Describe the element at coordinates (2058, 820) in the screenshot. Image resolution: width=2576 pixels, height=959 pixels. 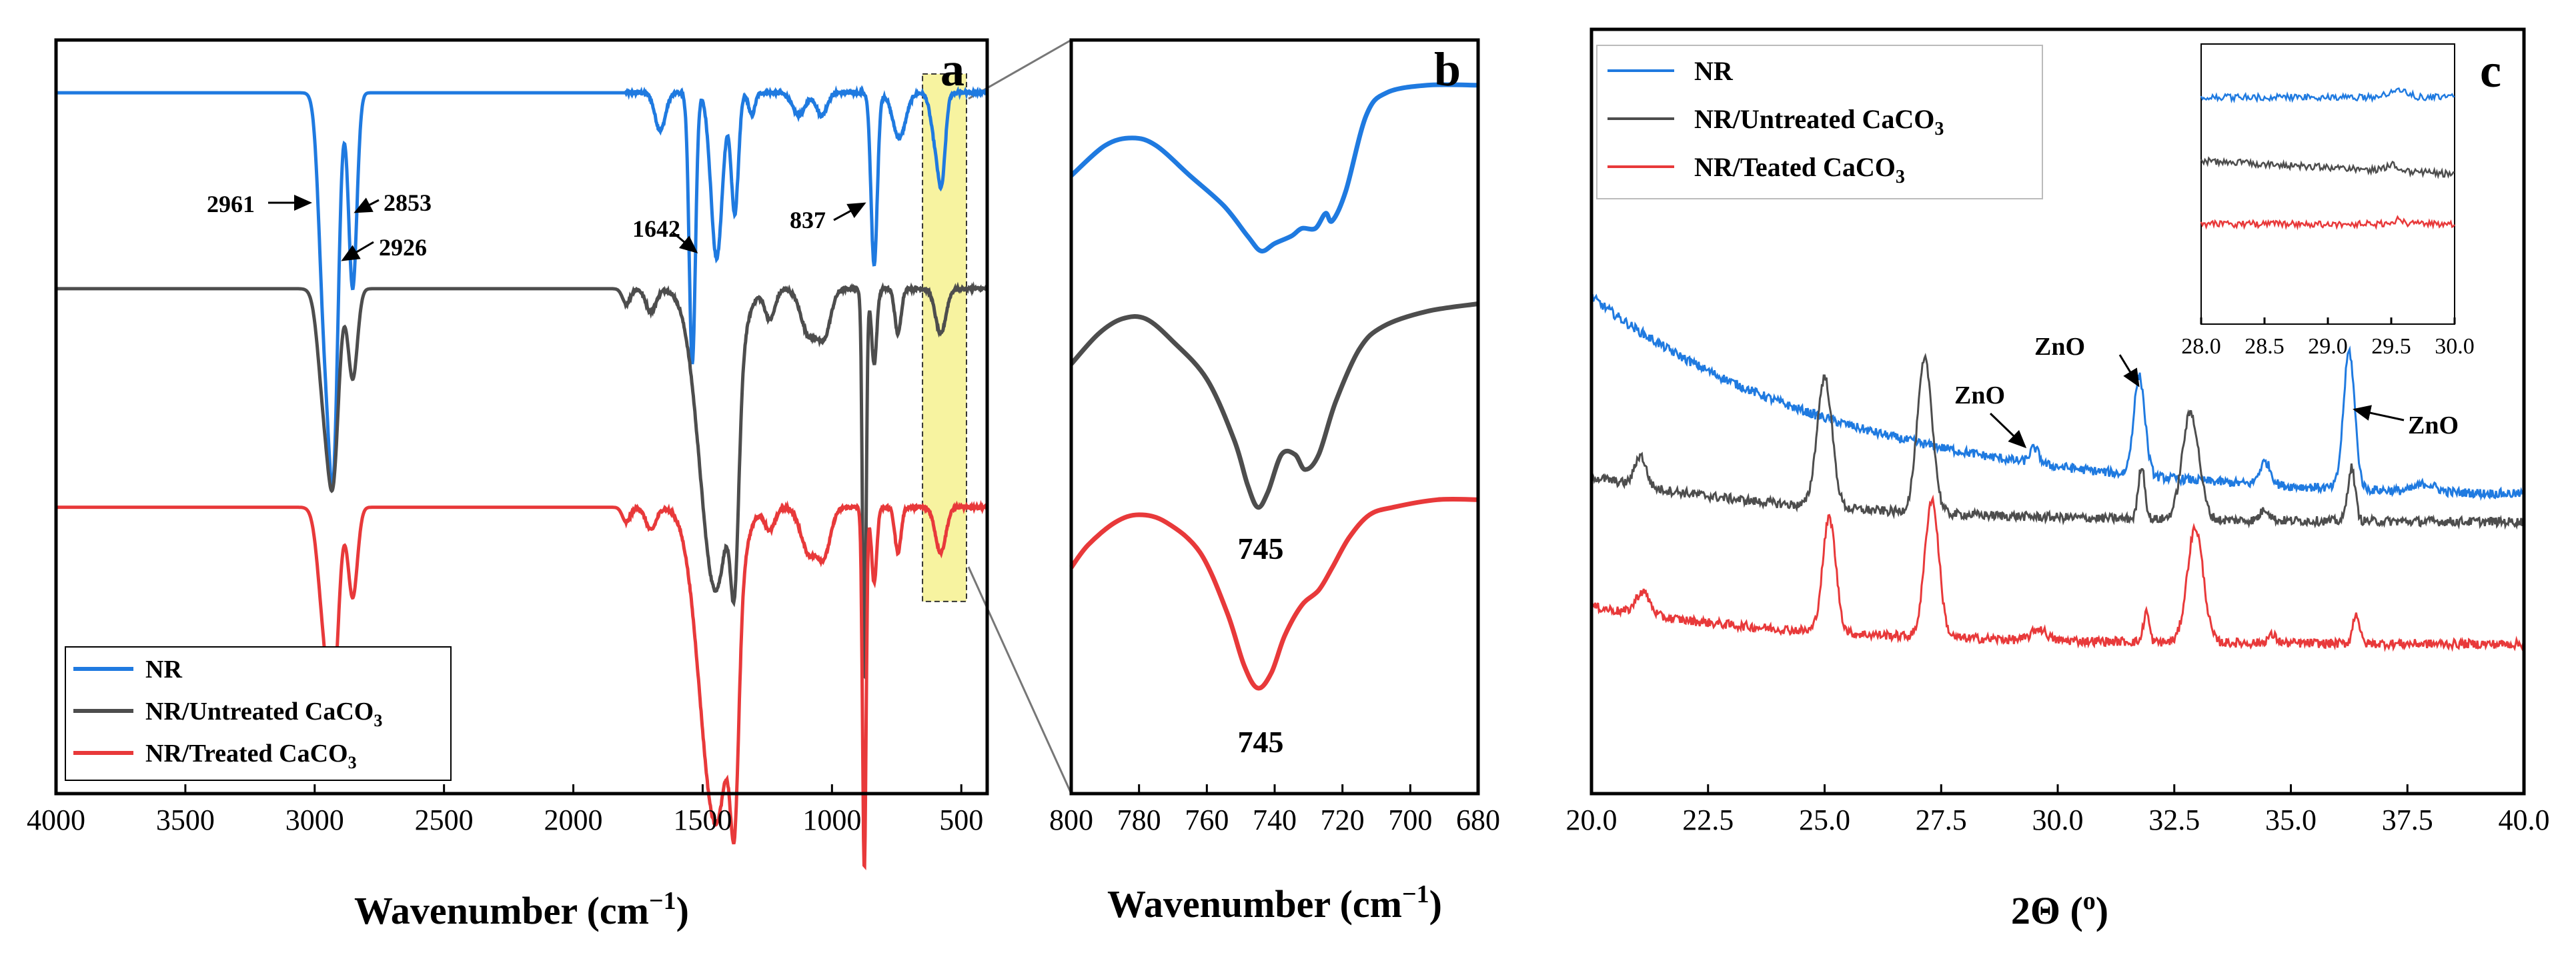
I see `panel-c-x-tick-label-30.0: 30.0` at that location.